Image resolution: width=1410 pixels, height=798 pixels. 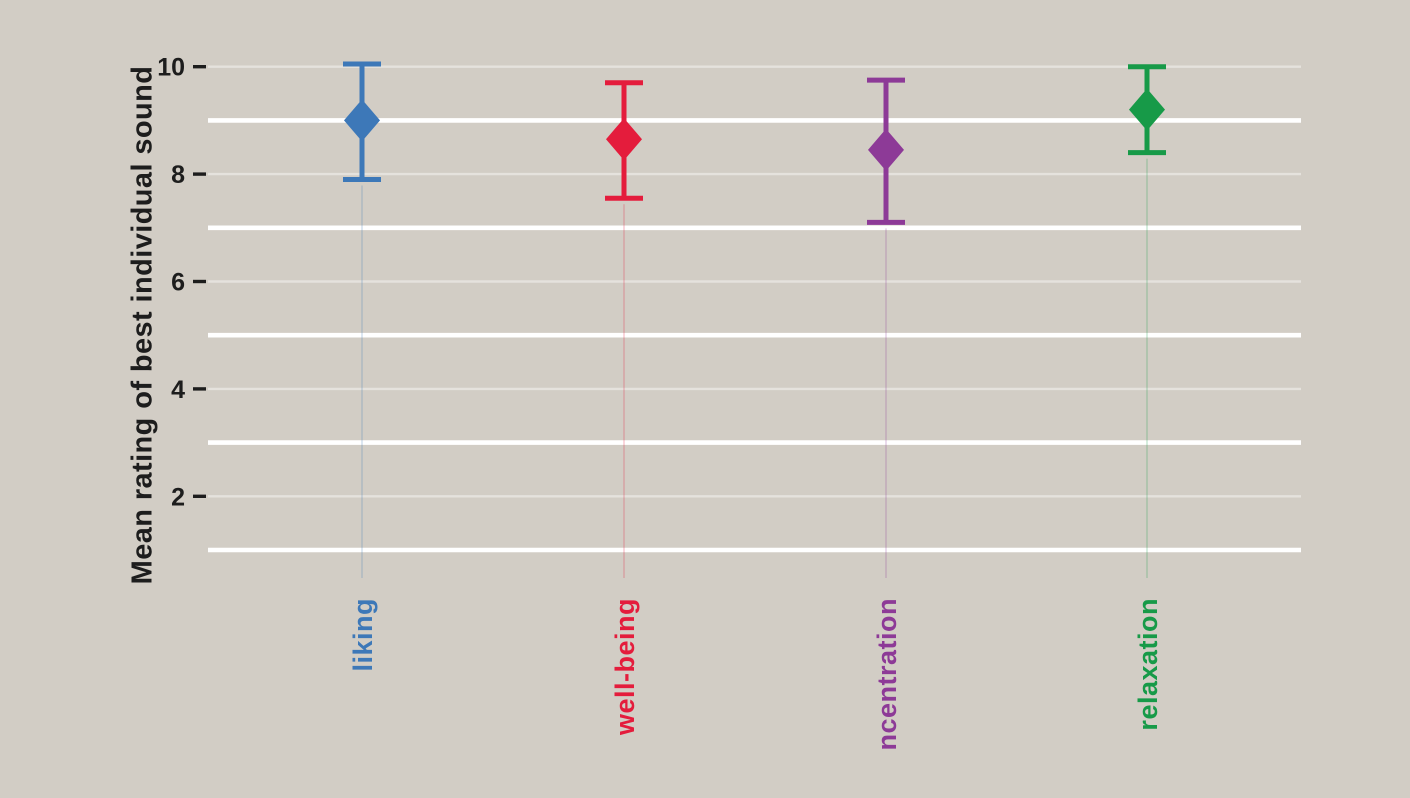 What do you see at coordinates (178, 390) in the screenshot?
I see `y-tick-label: 4` at bounding box center [178, 390].